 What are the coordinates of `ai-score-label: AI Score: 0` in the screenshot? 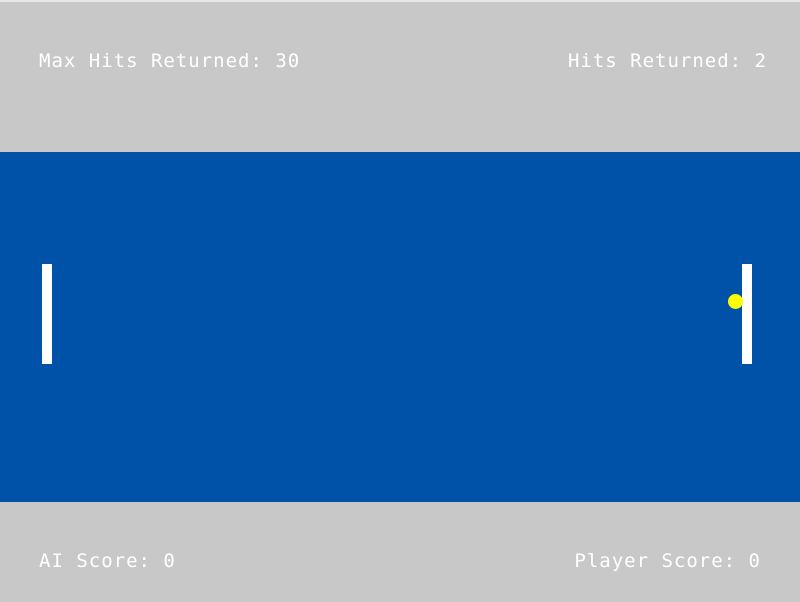 It's located at (107, 561).